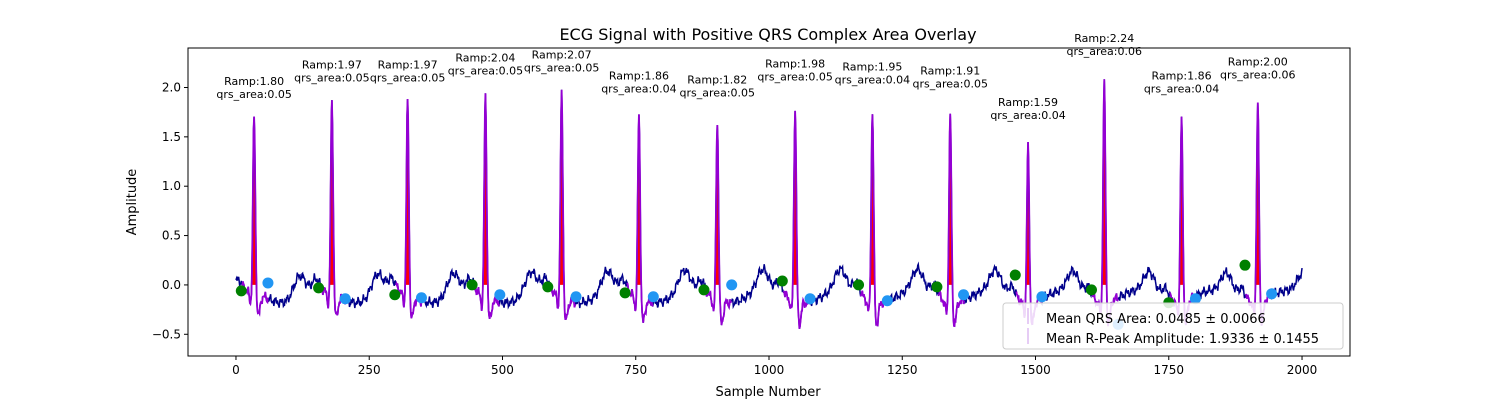 Image resolution: width=1500 pixels, height=400 pixels. I want to click on y-axis-label: Amplitude, so click(132, 202).